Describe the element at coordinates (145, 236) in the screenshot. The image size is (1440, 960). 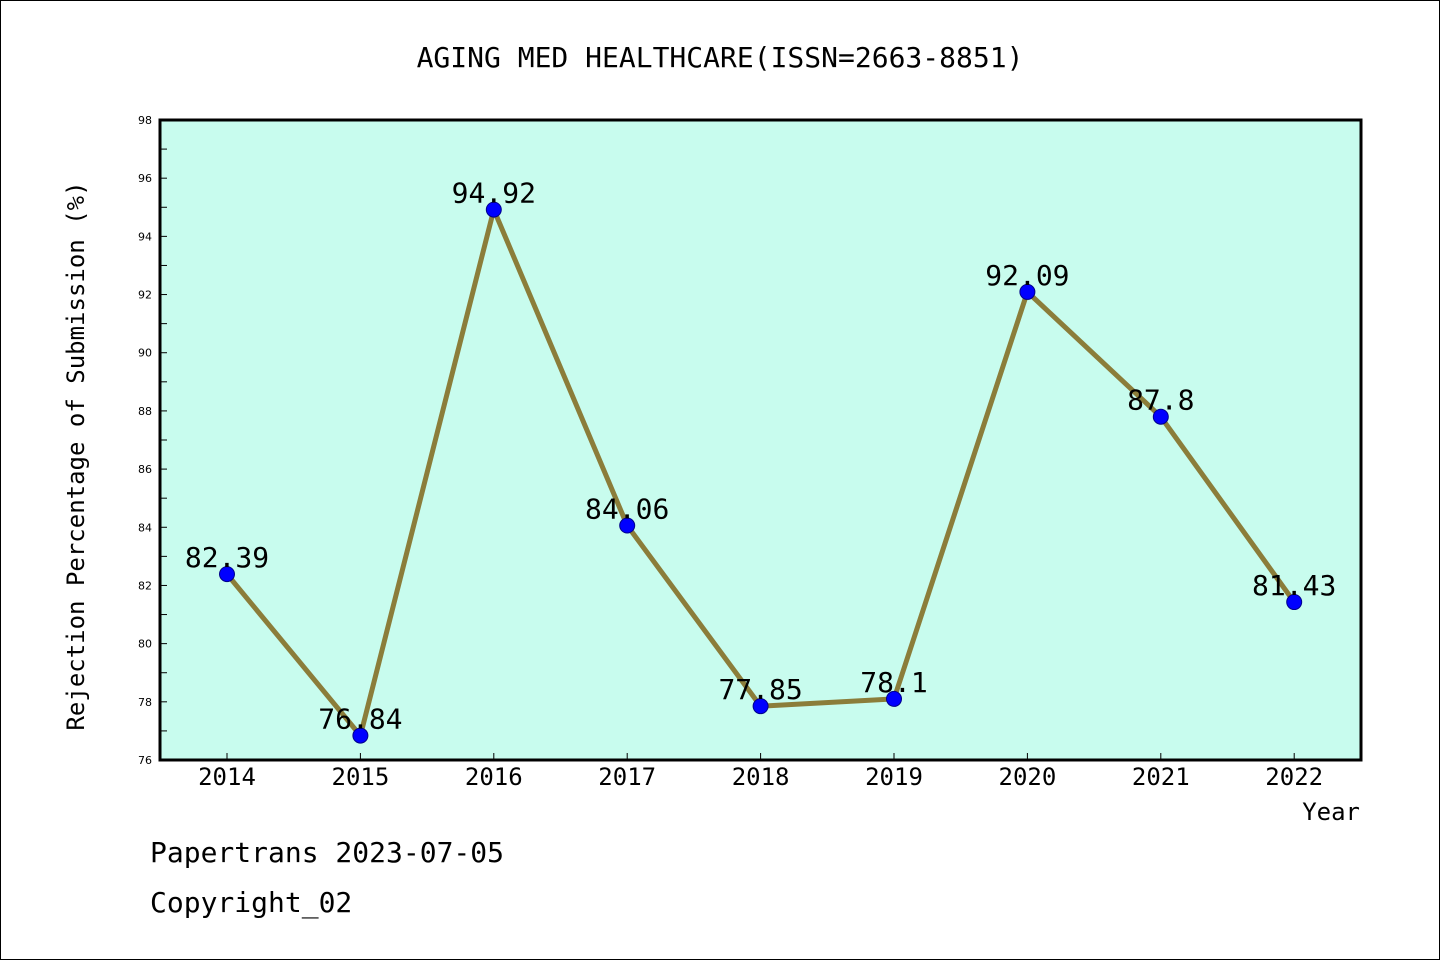
I see `y-tick-label: 94` at that location.